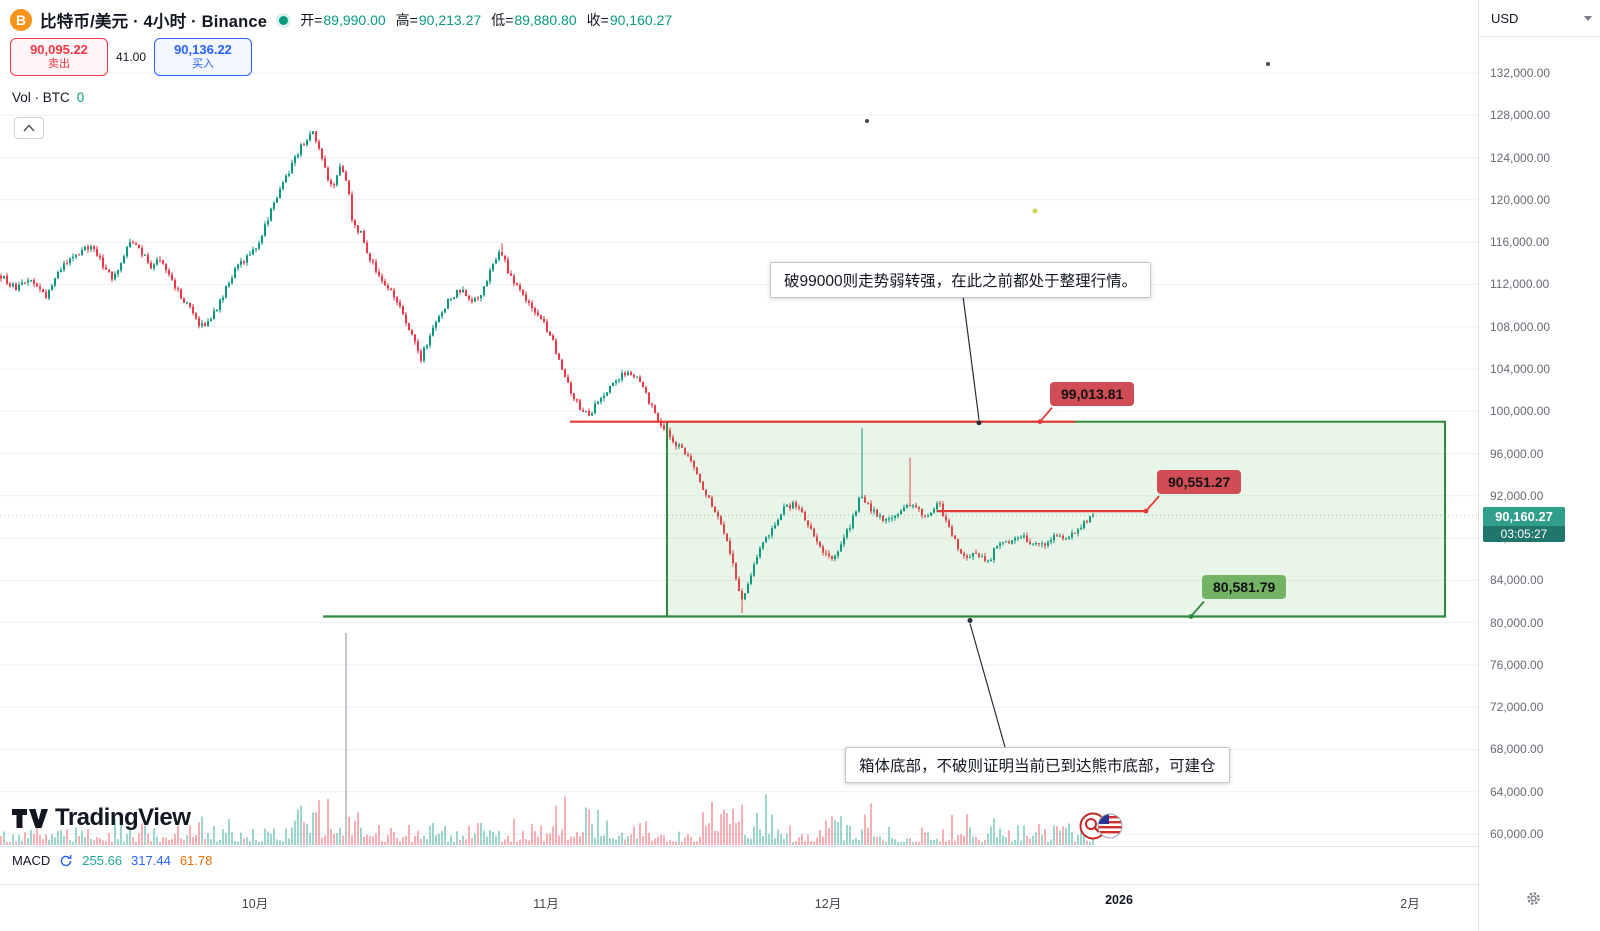 The height and width of the screenshot is (931, 1600). What do you see at coordinates (1505, 18) in the screenshot?
I see `currency-label: USD` at bounding box center [1505, 18].